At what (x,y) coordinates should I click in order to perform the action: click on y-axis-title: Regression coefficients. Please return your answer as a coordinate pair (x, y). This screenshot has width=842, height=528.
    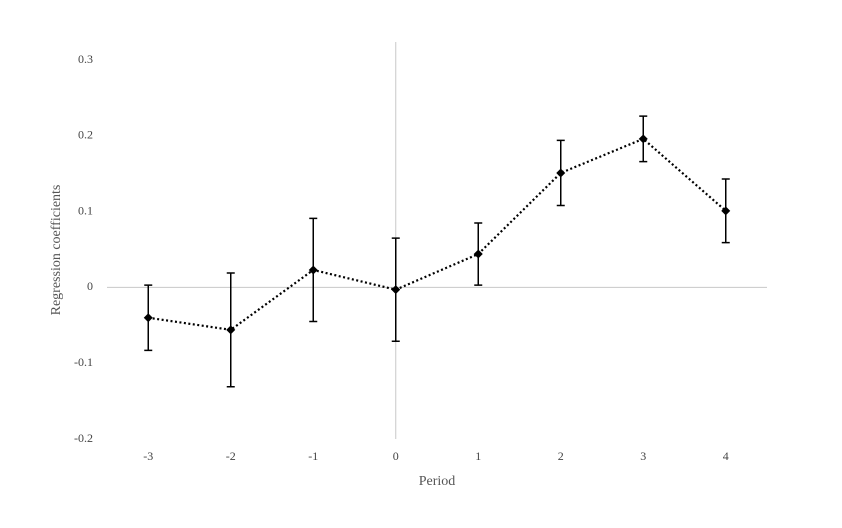
    Looking at the image, I should click on (56, 250).